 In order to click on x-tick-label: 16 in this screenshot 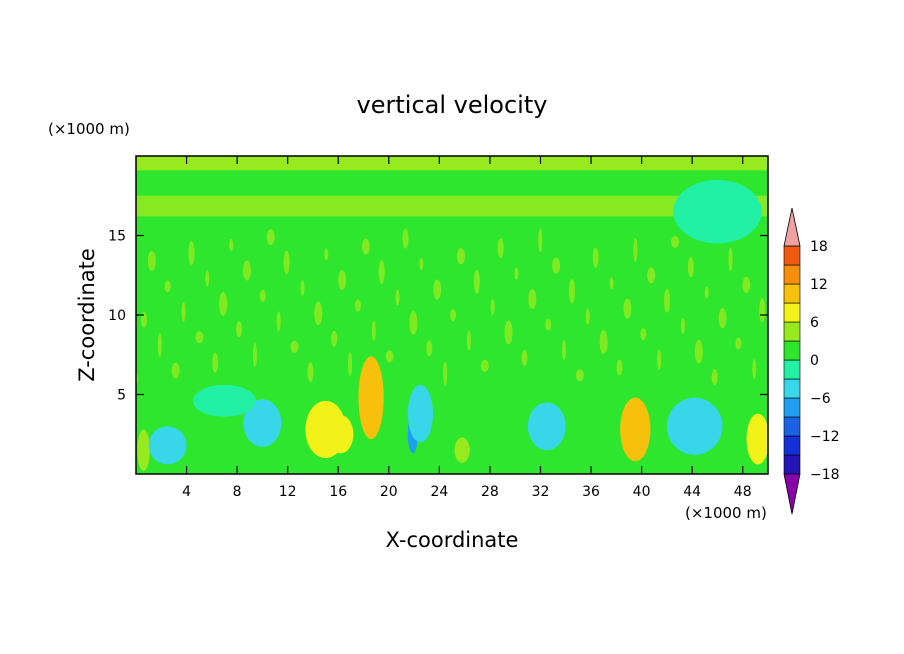, I will do `click(338, 492)`.